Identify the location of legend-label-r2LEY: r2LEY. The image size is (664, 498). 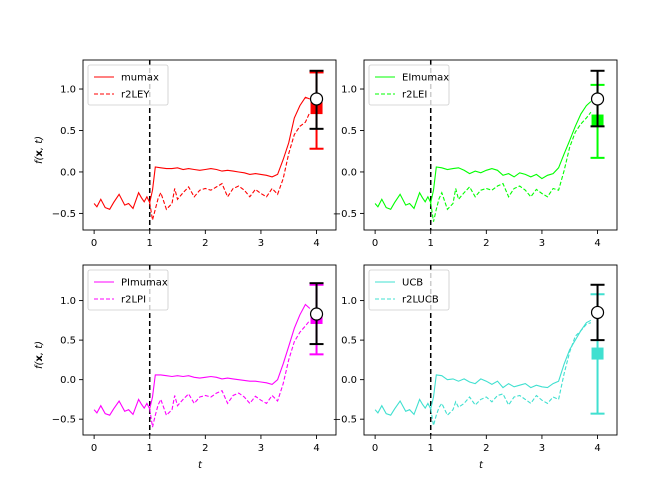
(135, 95).